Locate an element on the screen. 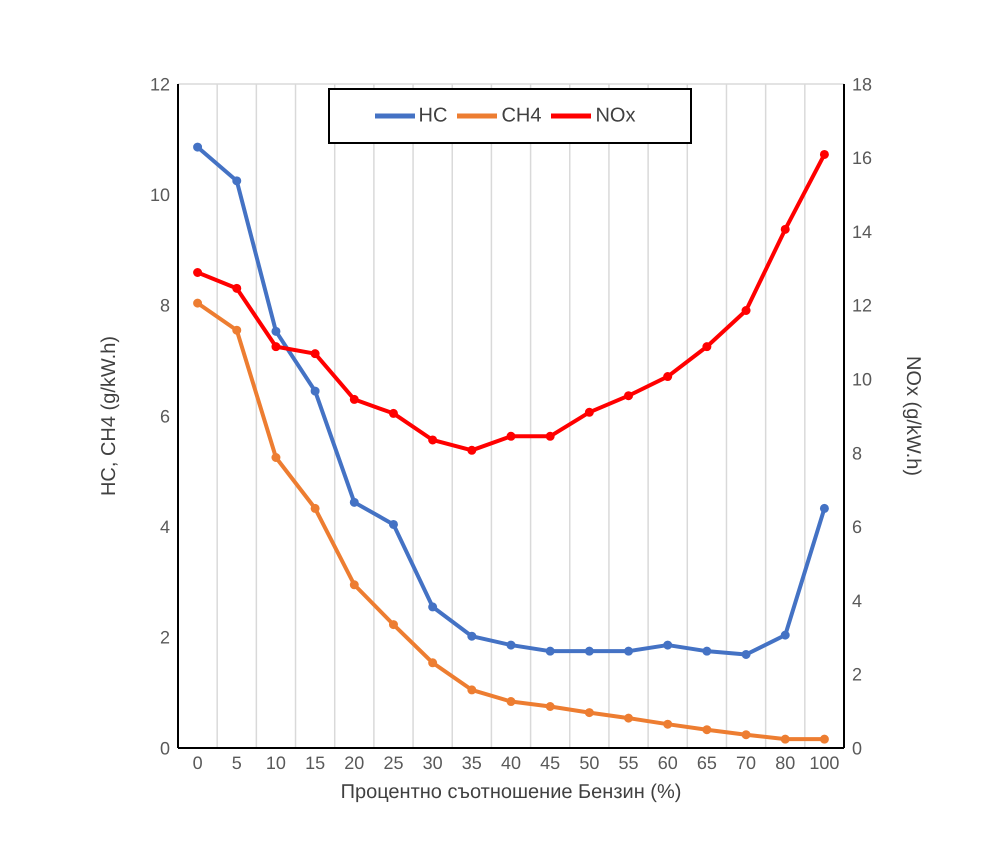 The width and height of the screenshot is (992, 858). y2-tick-label: 8 is located at coordinates (857, 453).